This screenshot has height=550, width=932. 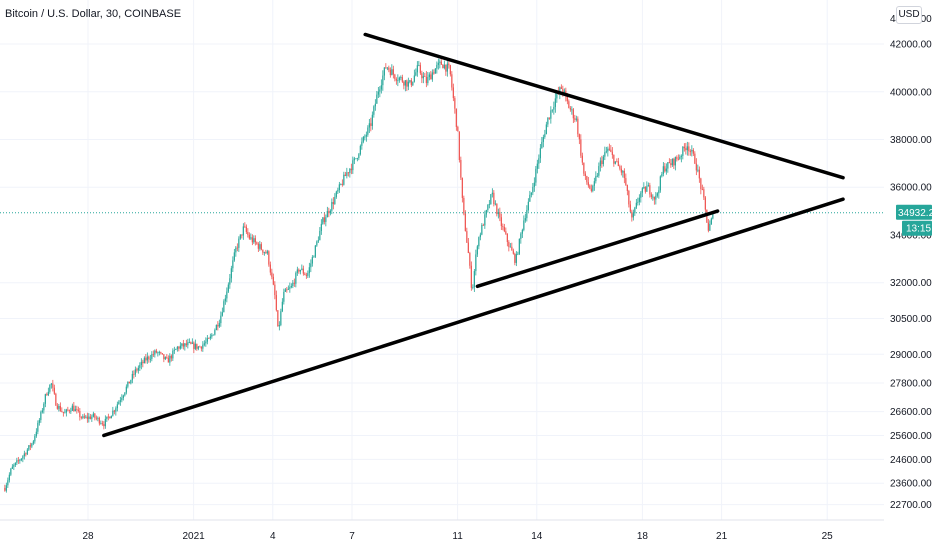 I want to click on currency-button: USD, so click(x=909, y=15).